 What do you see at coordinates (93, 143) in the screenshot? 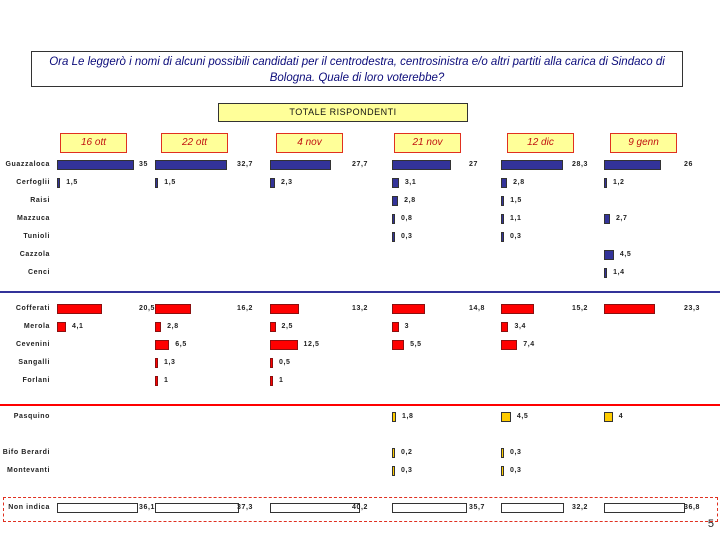
I see `period-header-0: 16 ott` at bounding box center [93, 143].